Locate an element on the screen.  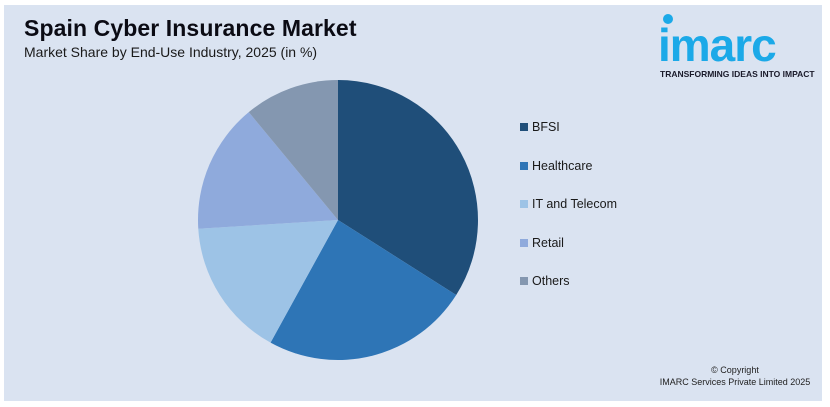
legend-item-others: Others is located at coordinates (545, 281).